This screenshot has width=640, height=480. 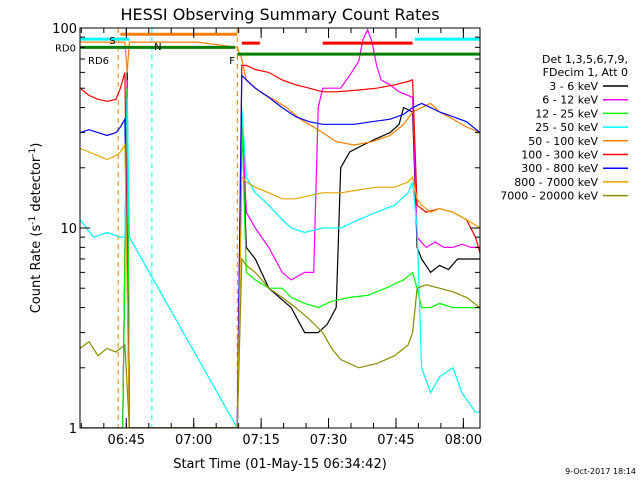 I want to click on legend-header-0: Det 1,3,5,6,7,9,, so click(x=585, y=59).